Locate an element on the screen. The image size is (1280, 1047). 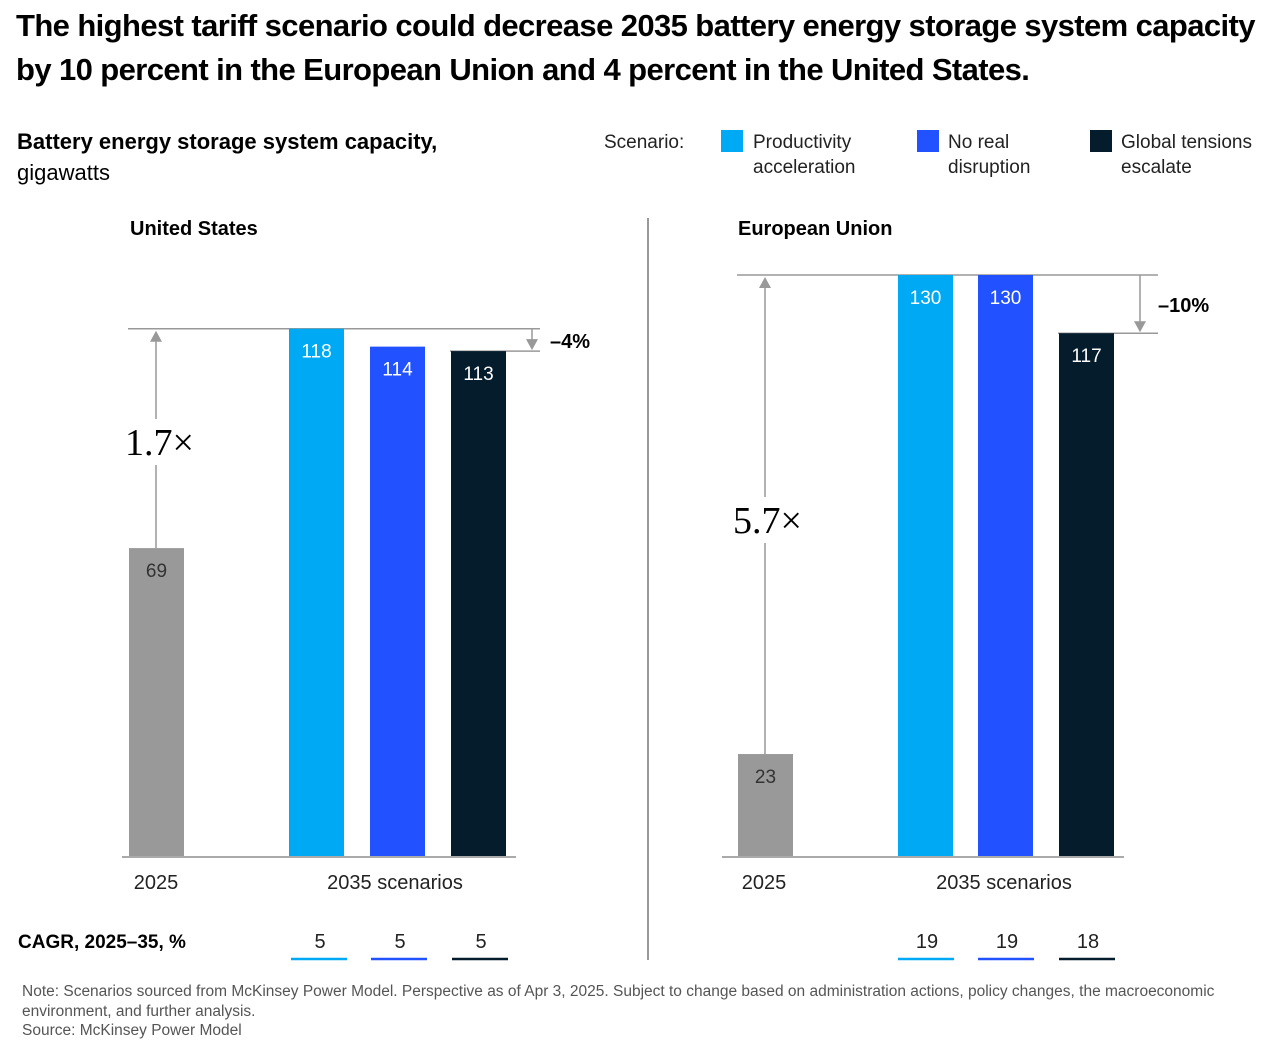
legend-label: Productivity is located at coordinates (802, 142).